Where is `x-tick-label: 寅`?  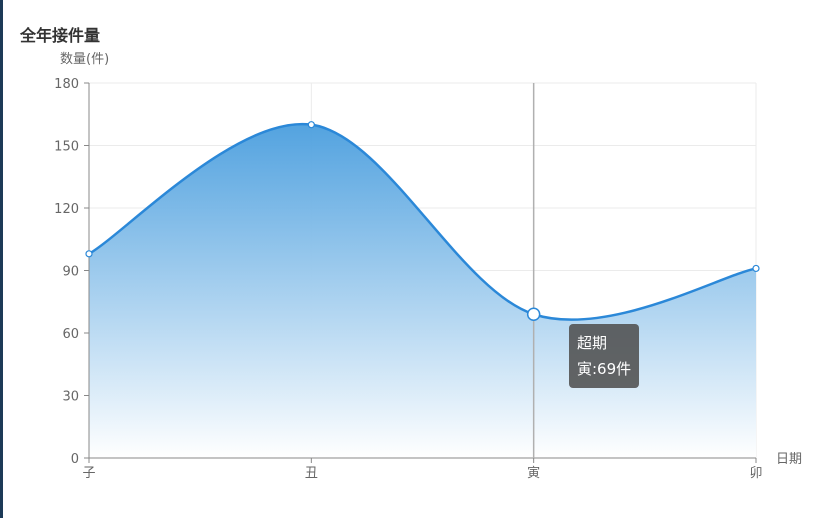
x-tick-label: 寅 is located at coordinates (533, 473).